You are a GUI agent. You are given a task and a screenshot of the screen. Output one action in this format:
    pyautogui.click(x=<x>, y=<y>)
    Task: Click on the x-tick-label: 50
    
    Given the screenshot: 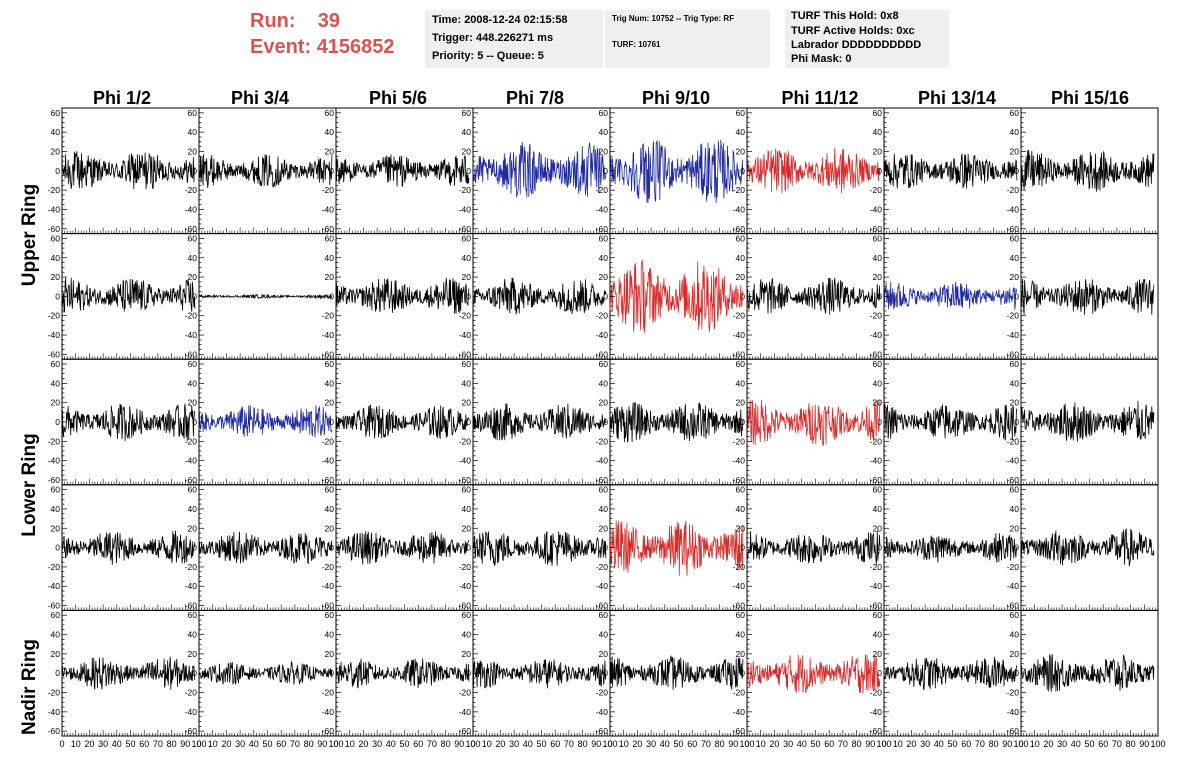 What is the action you would take?
    pyautogui.click(x=404, y=744)
    